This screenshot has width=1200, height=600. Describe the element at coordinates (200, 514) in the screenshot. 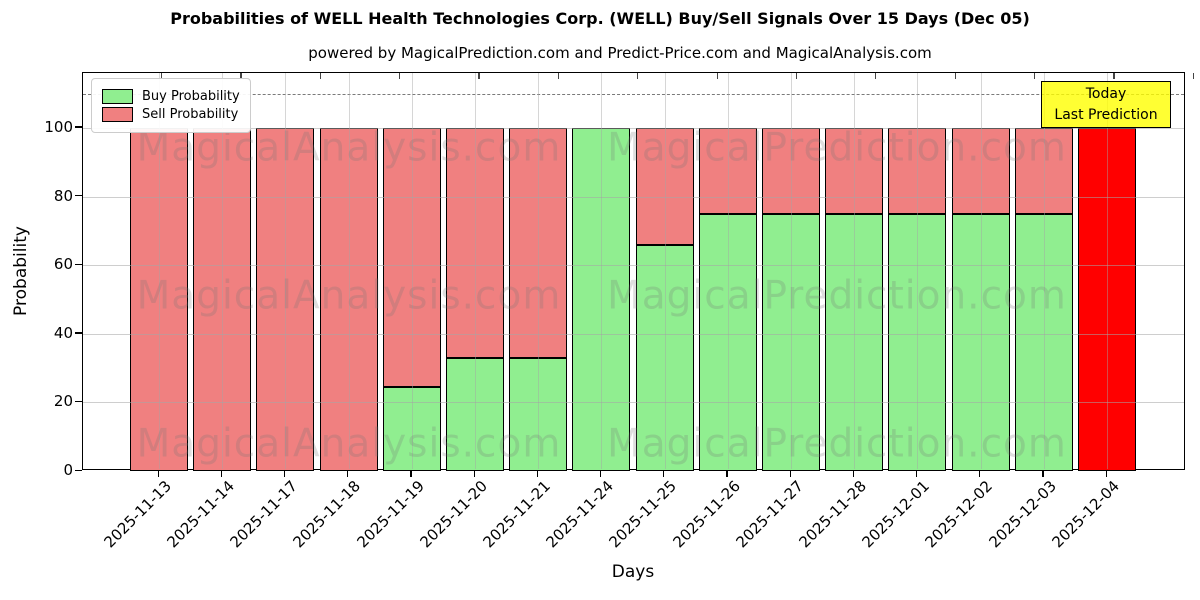

I see `x-tick-label: 2025-11-14` at that location.